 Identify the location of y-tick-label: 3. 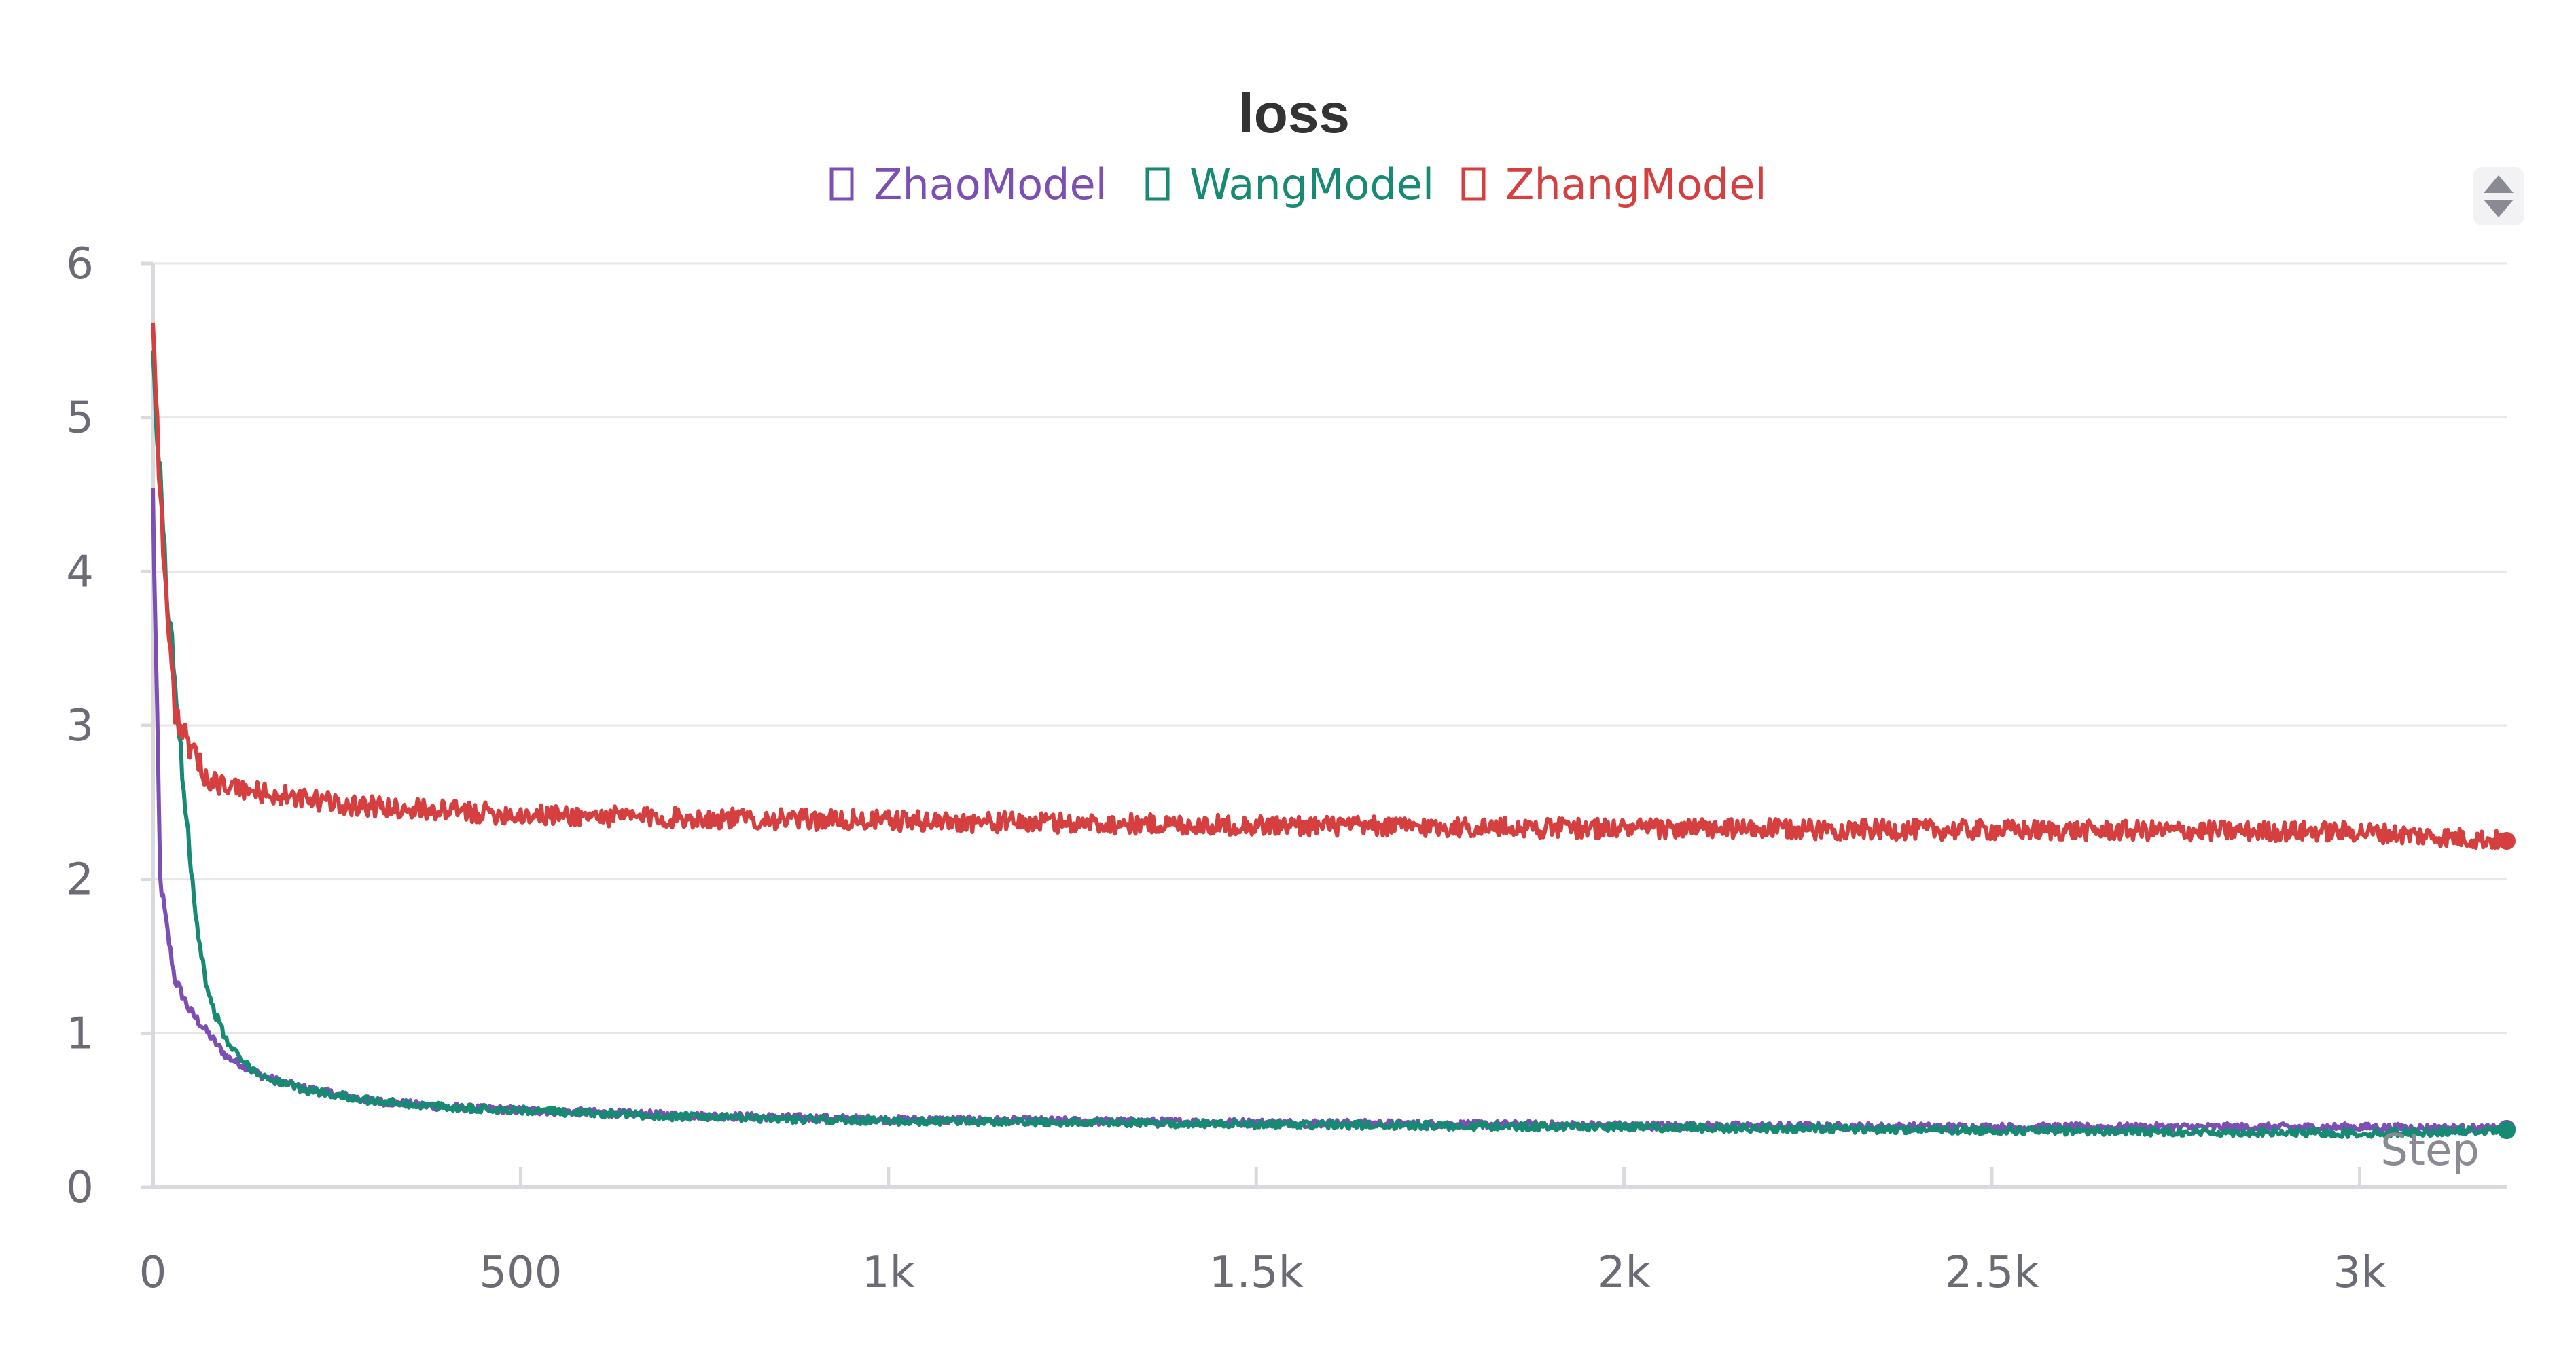
(80, 726).